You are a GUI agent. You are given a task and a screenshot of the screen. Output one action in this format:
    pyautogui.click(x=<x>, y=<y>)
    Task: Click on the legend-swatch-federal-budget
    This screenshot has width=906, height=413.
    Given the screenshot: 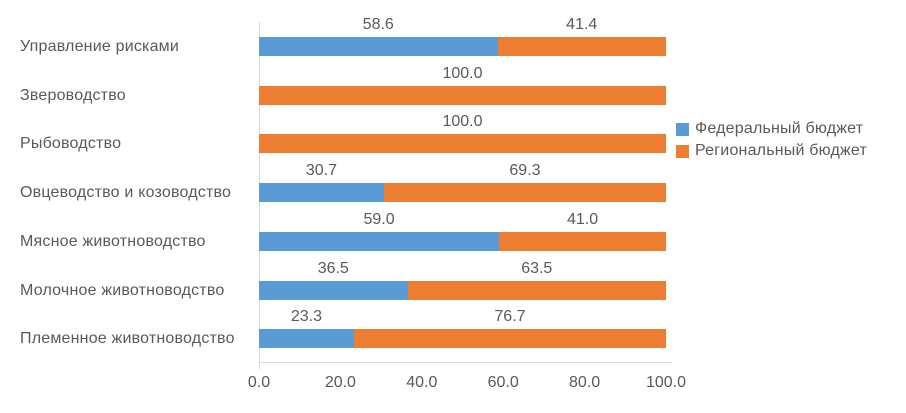 What is the action you would take?
    pyautogui.click(x=682, y=129)
    